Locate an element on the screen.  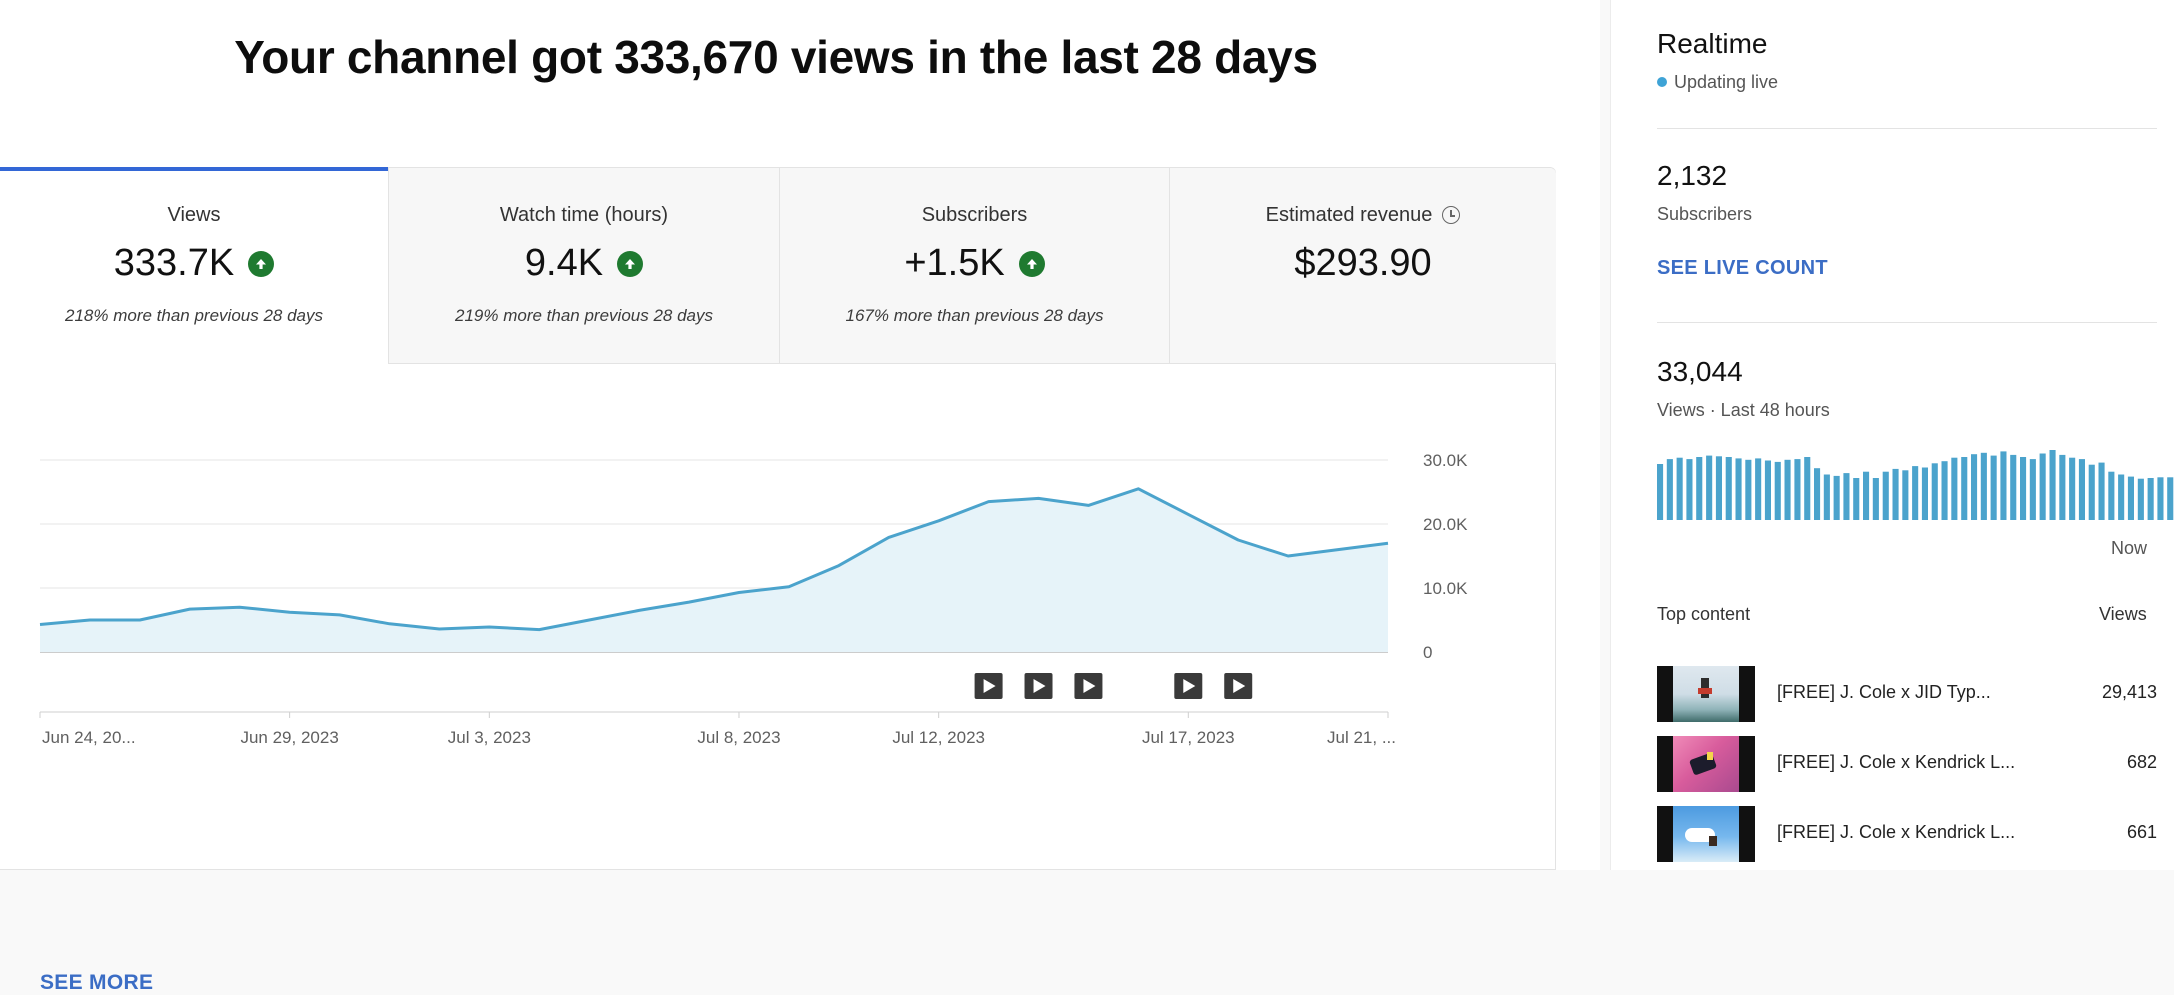
y-tick-label: 30.0K is located at coordinates (1445, 460).